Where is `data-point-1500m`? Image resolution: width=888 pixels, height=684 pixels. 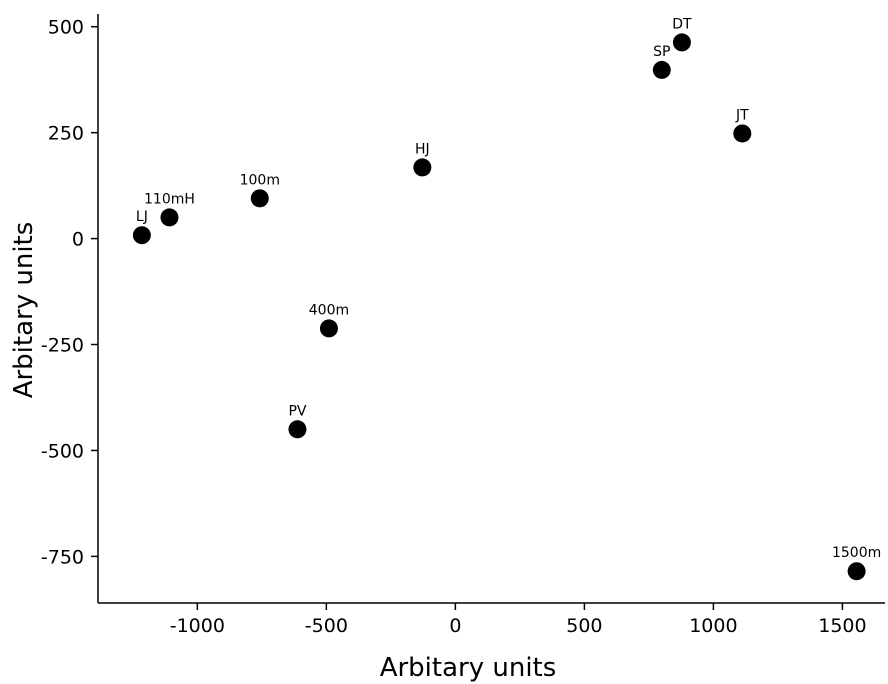 data-point-1500m is located at coordinates (857, 571).